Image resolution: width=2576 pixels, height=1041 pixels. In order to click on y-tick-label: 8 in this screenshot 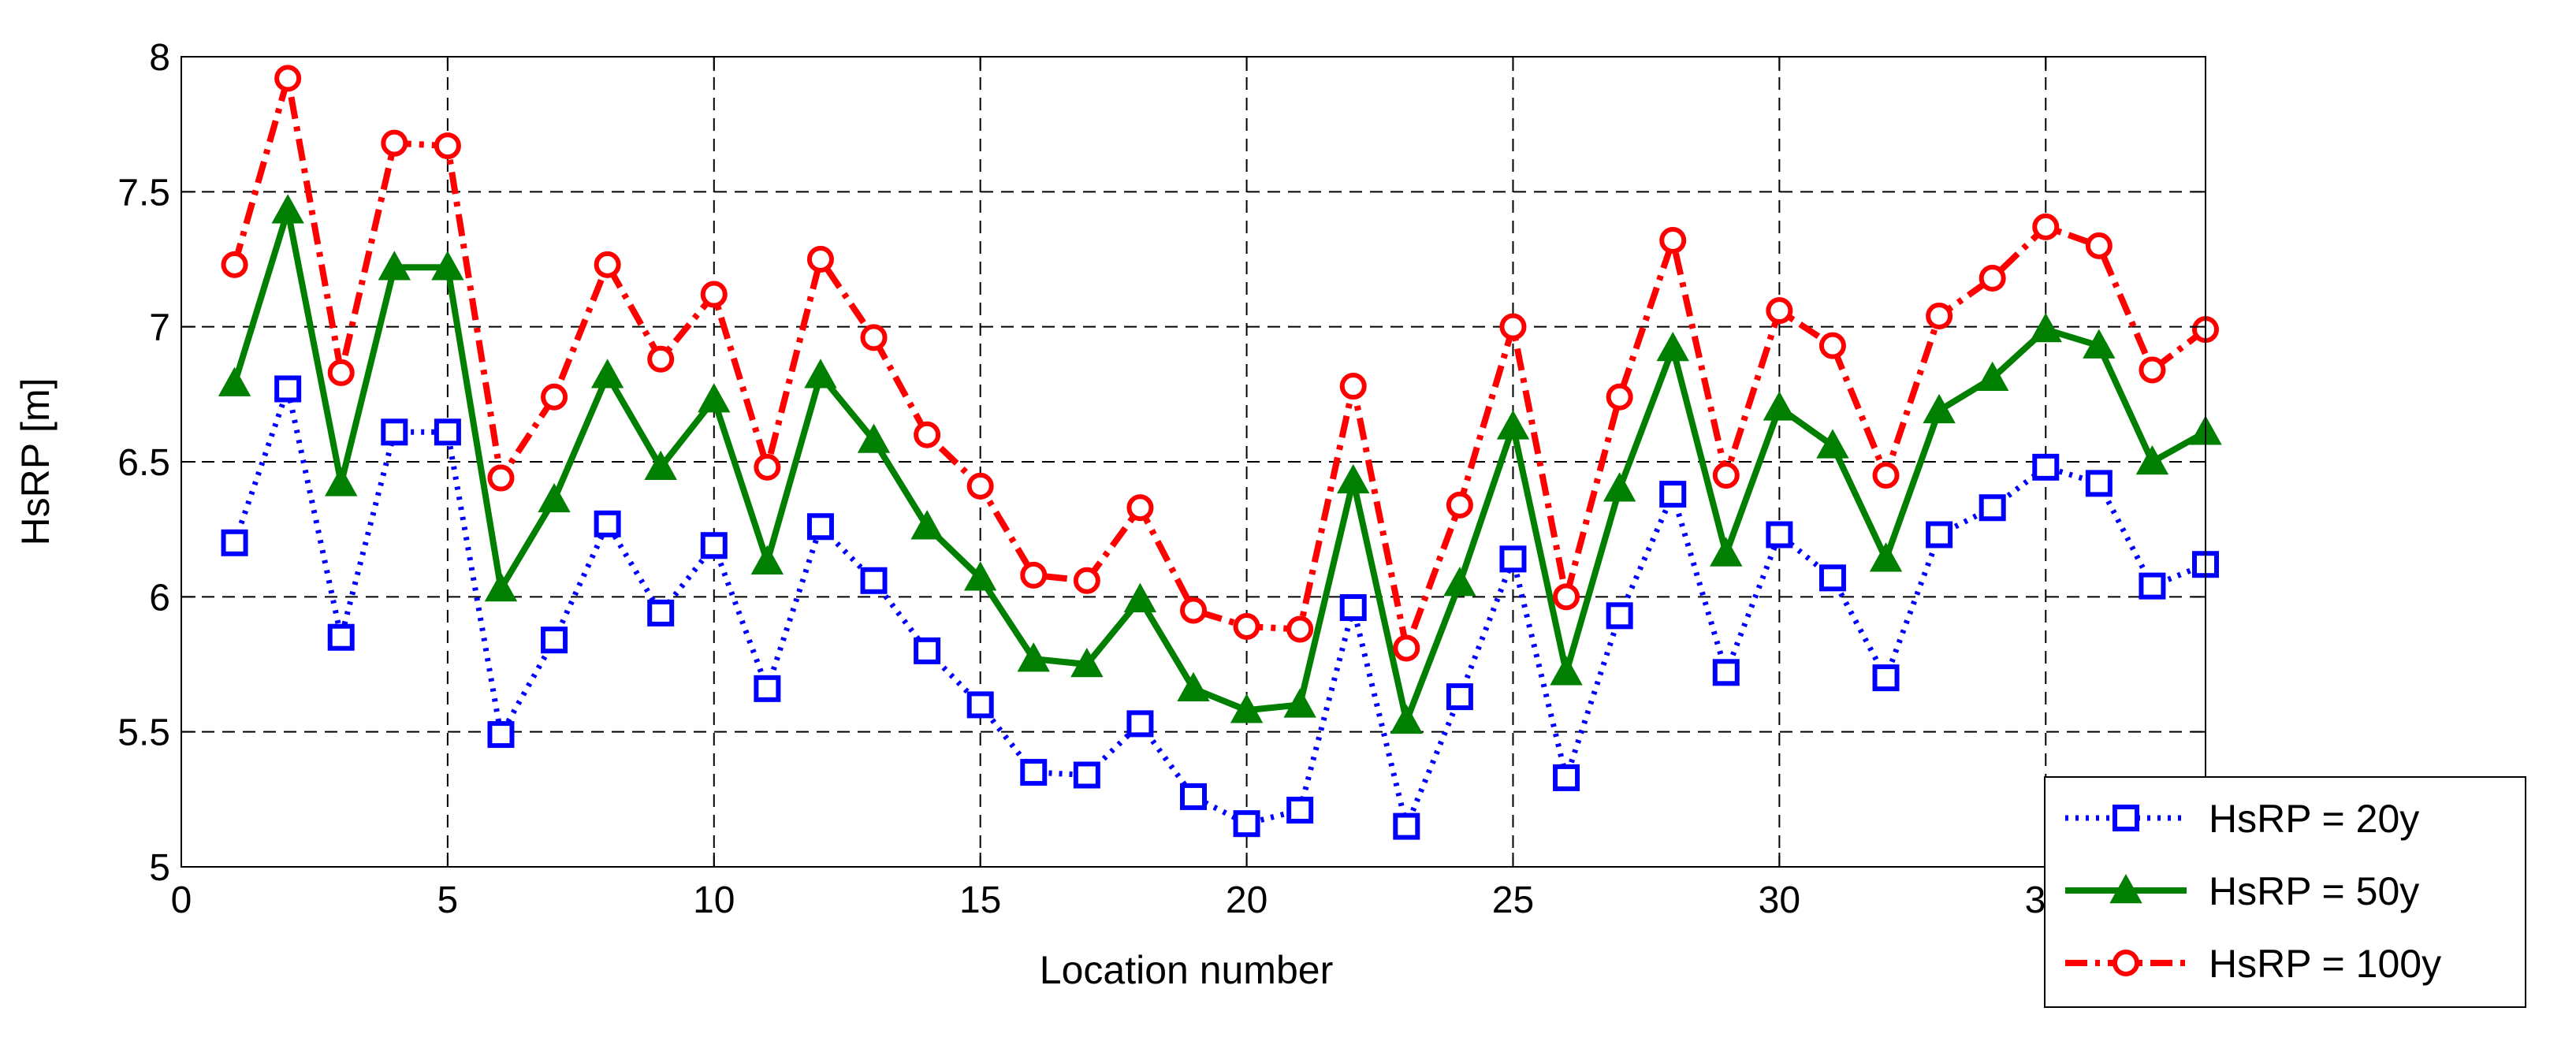, I will do `click(159, 58)`.